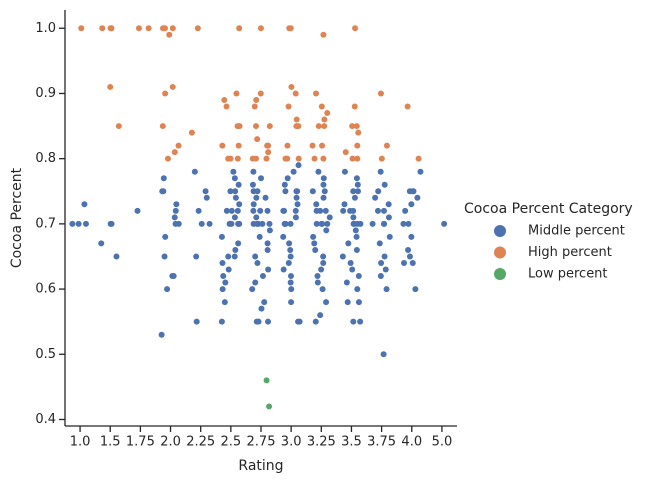 This screenshot has width=660, height=488. I want to click on x-tick-label: 1.5, so click(110, 442).